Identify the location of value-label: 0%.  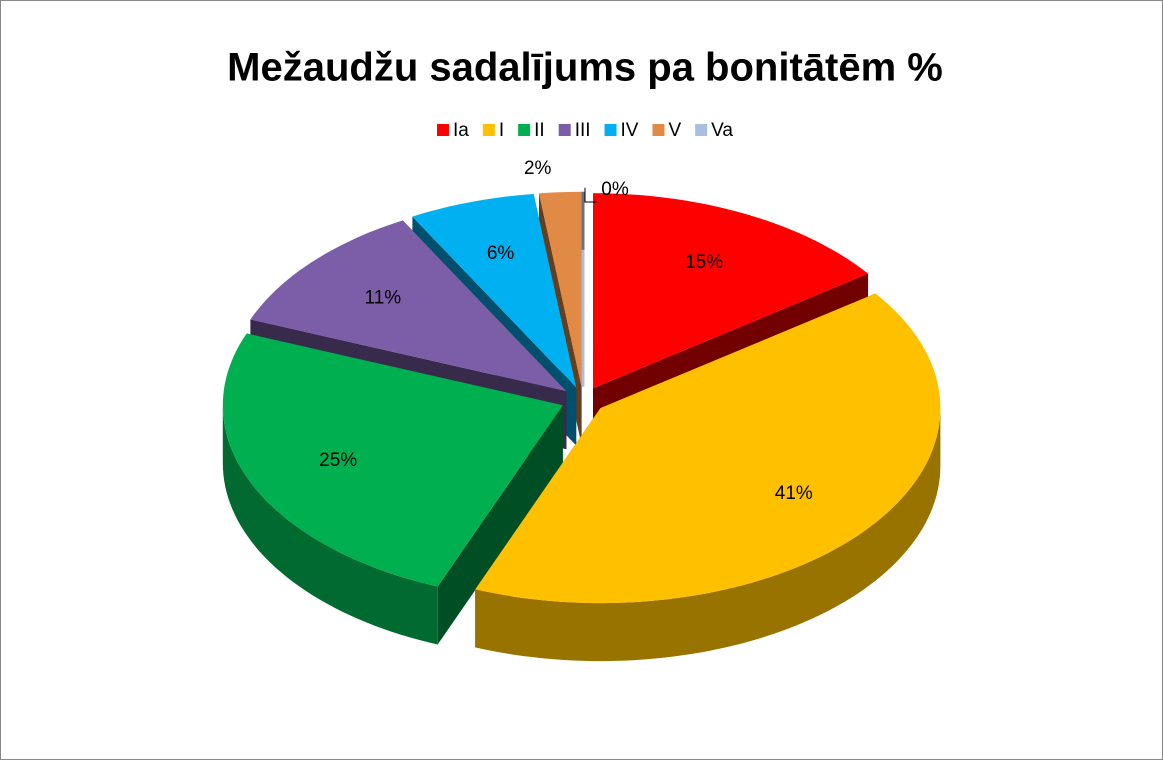
(615, 189).